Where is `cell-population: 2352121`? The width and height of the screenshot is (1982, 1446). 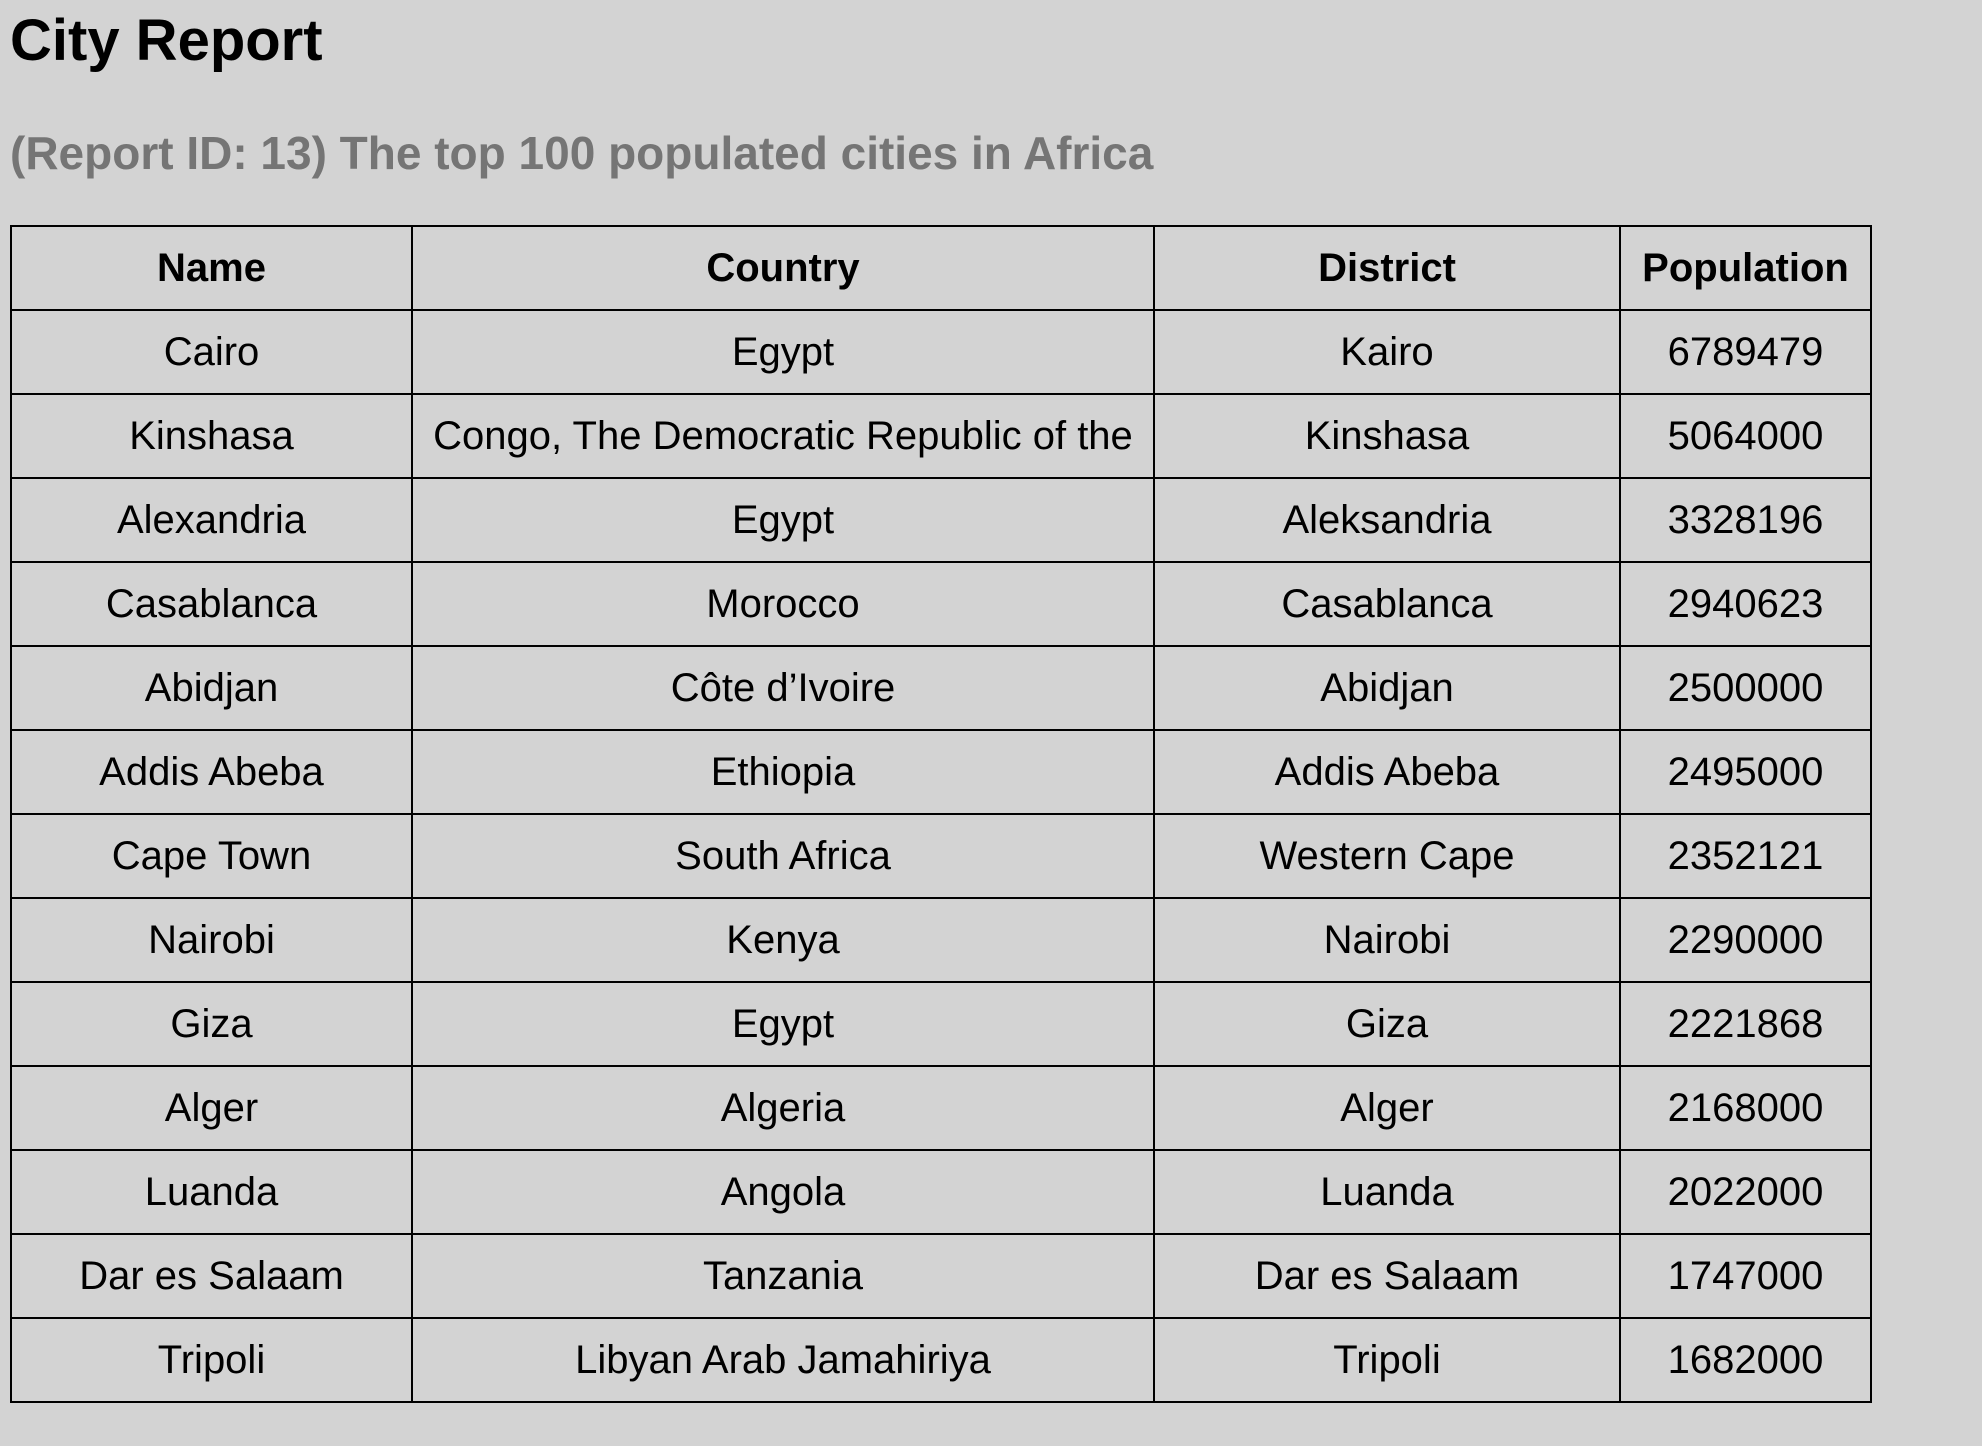 cell-population: 2352121 is located at coordinates (1745, 856).